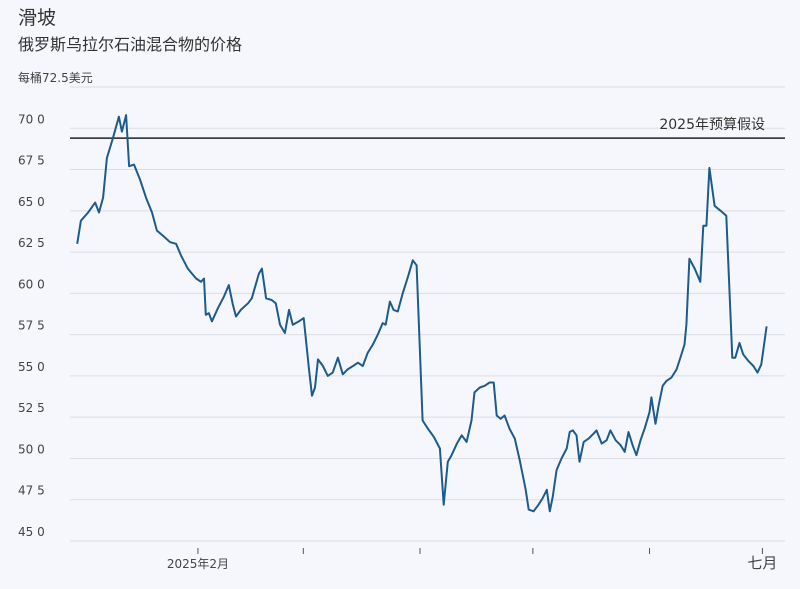 The image size is (800, 589). Describe the element at coordinates (712, 125) in the screenshot. I see `reference-label: 2025年预算假设` at that location.